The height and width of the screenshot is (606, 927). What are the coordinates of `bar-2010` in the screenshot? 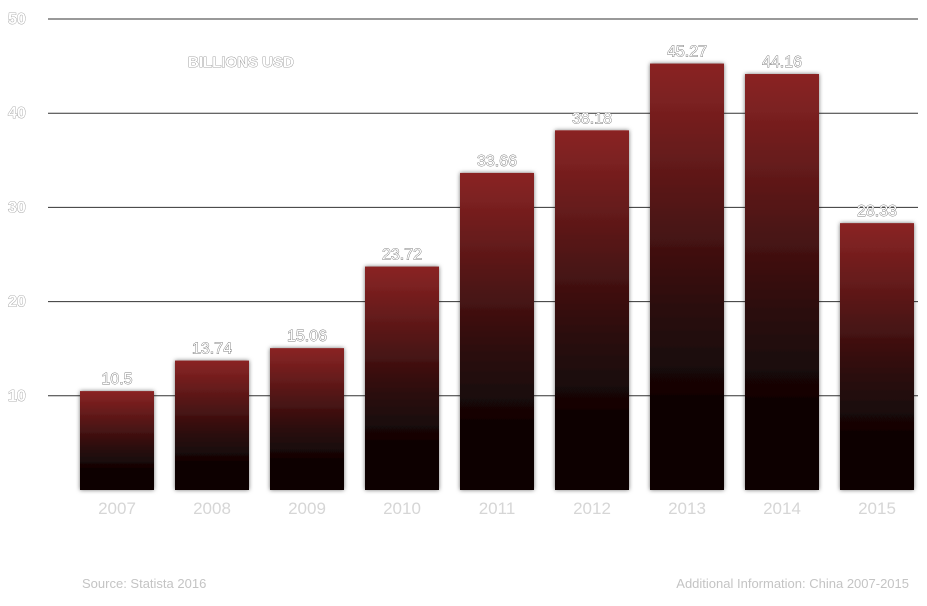 It's located at (402, 378).